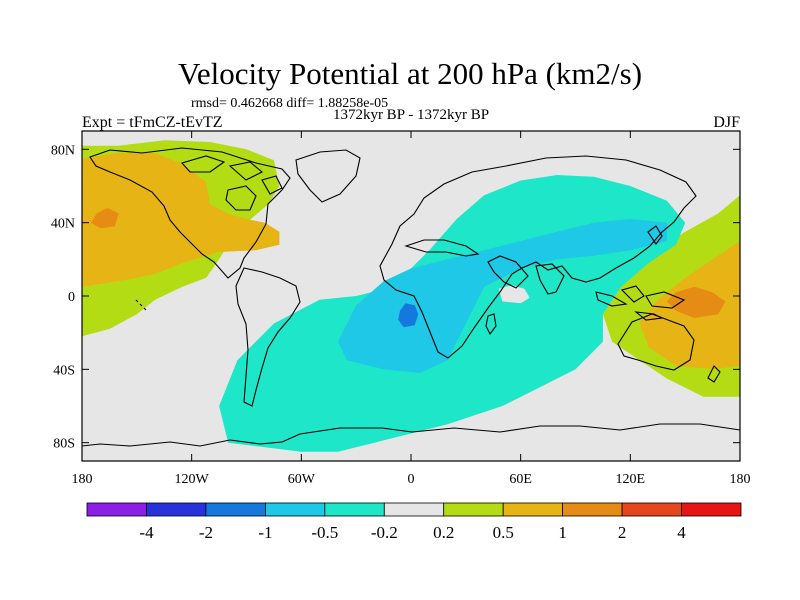 The image size is (800, 600). Describe the element at coordinates (241, 198) in the screenshot. I see `coast-hudson-bay` at that location.